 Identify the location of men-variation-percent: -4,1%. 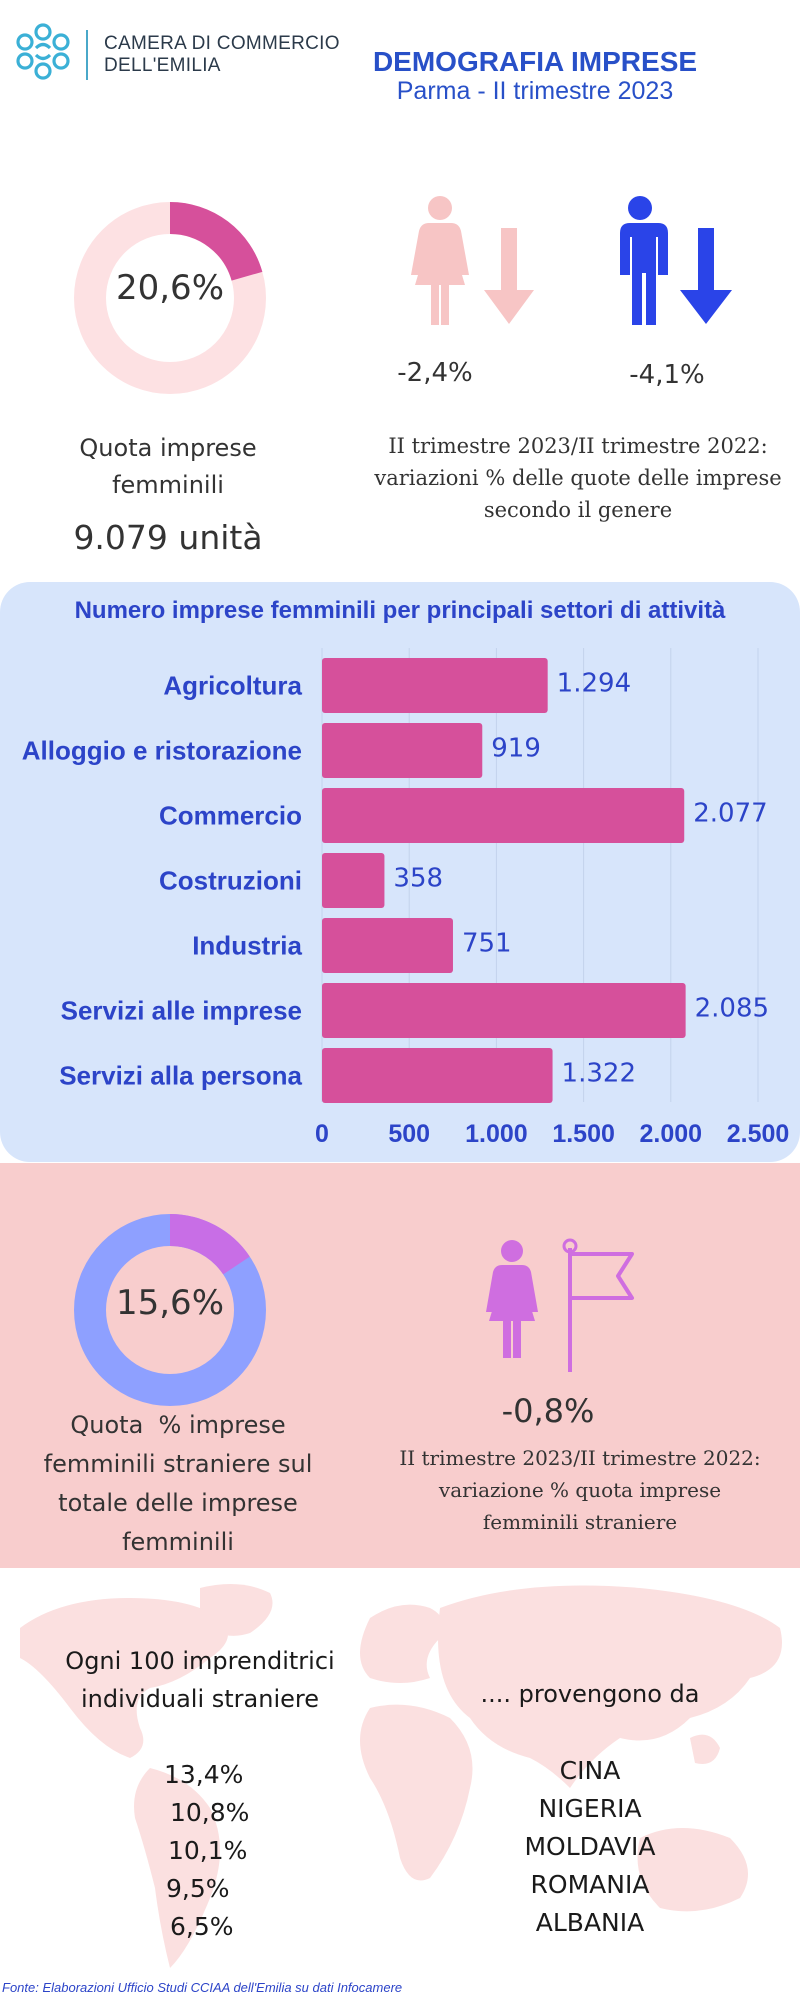
(667, 375).